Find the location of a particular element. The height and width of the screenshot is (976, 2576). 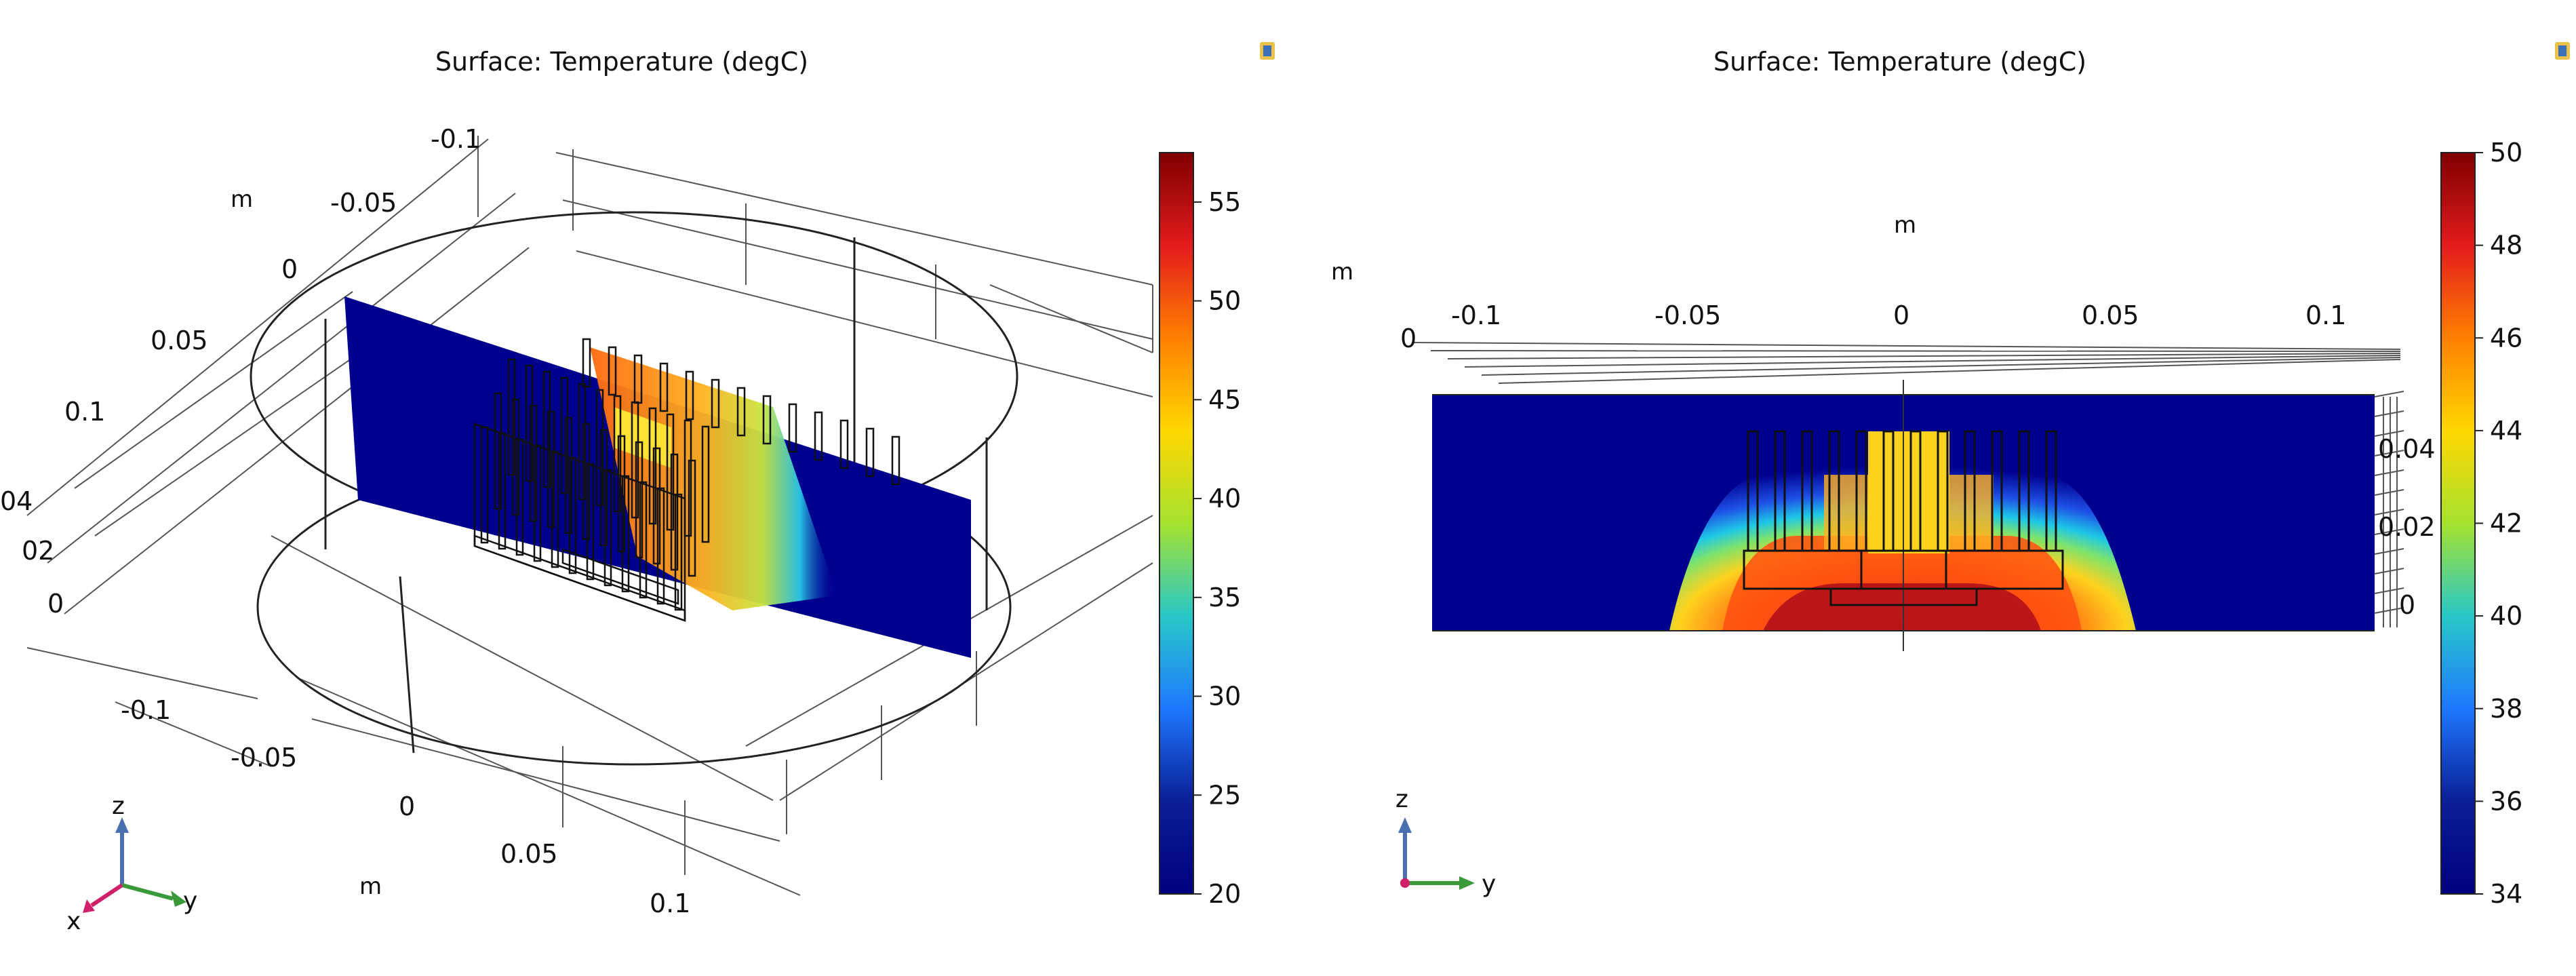

tick-back-x-3: 0.05 is located at coordinates (179, 340).